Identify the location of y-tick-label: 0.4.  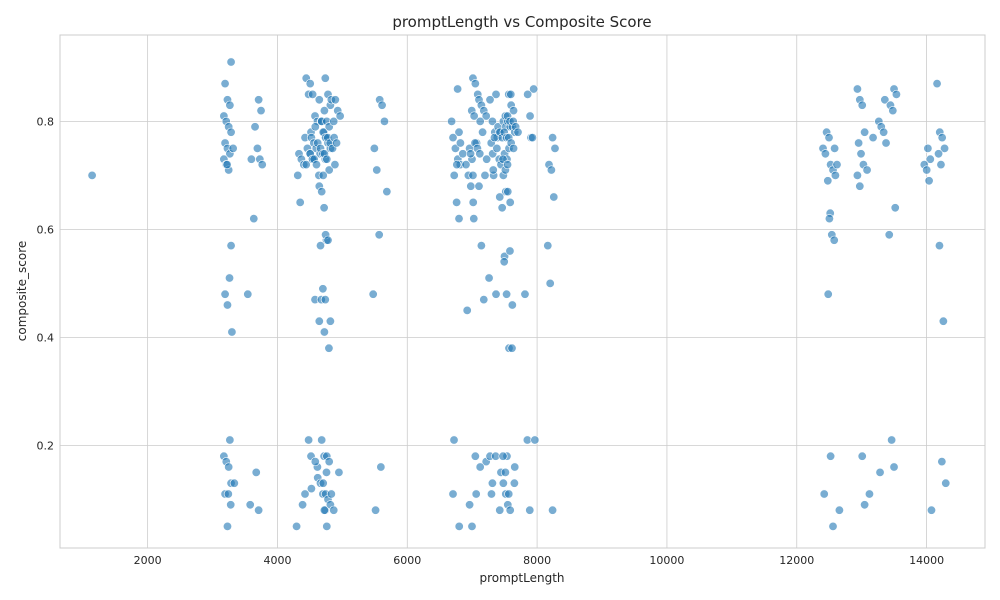
(46, 337).